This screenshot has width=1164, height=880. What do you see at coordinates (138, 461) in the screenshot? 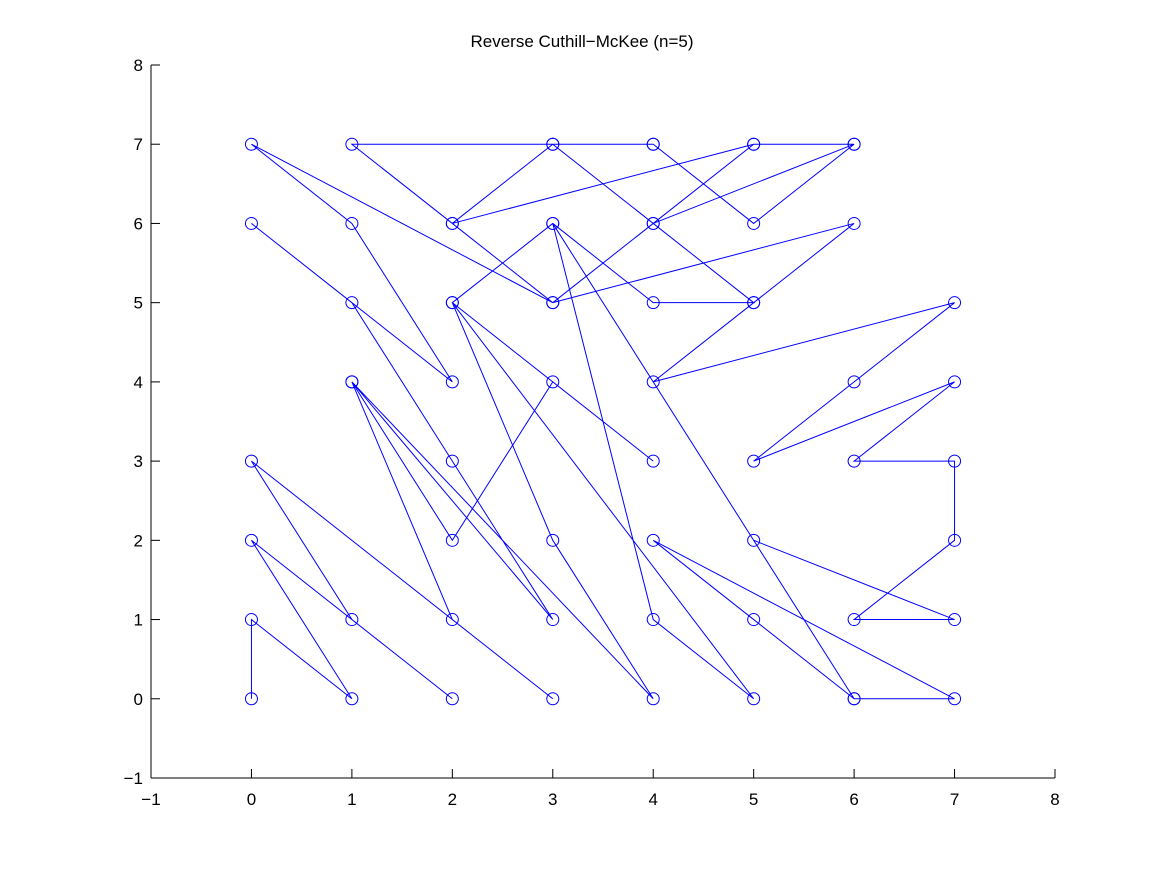
I see `y-tick-label: 3` at bounding box center [138, 461].